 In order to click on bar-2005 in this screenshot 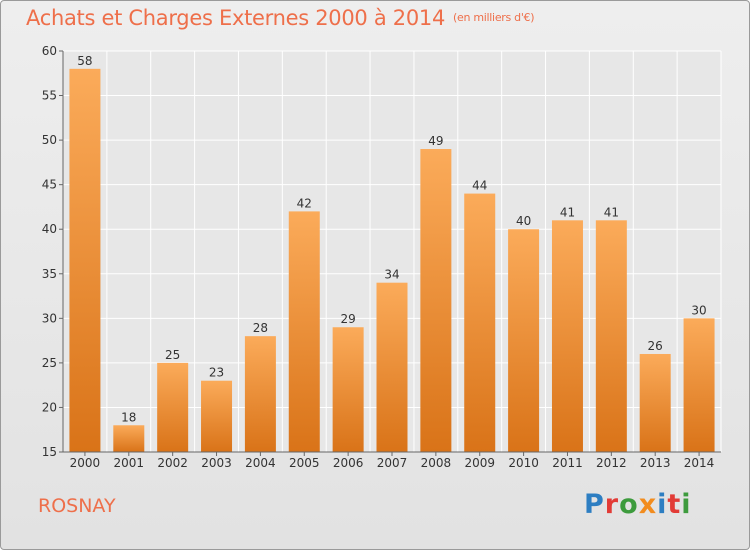, I will do `click(304, 331)`.